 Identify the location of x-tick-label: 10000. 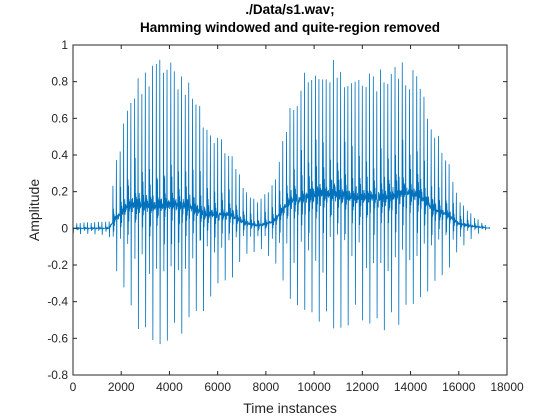
(314, 387).